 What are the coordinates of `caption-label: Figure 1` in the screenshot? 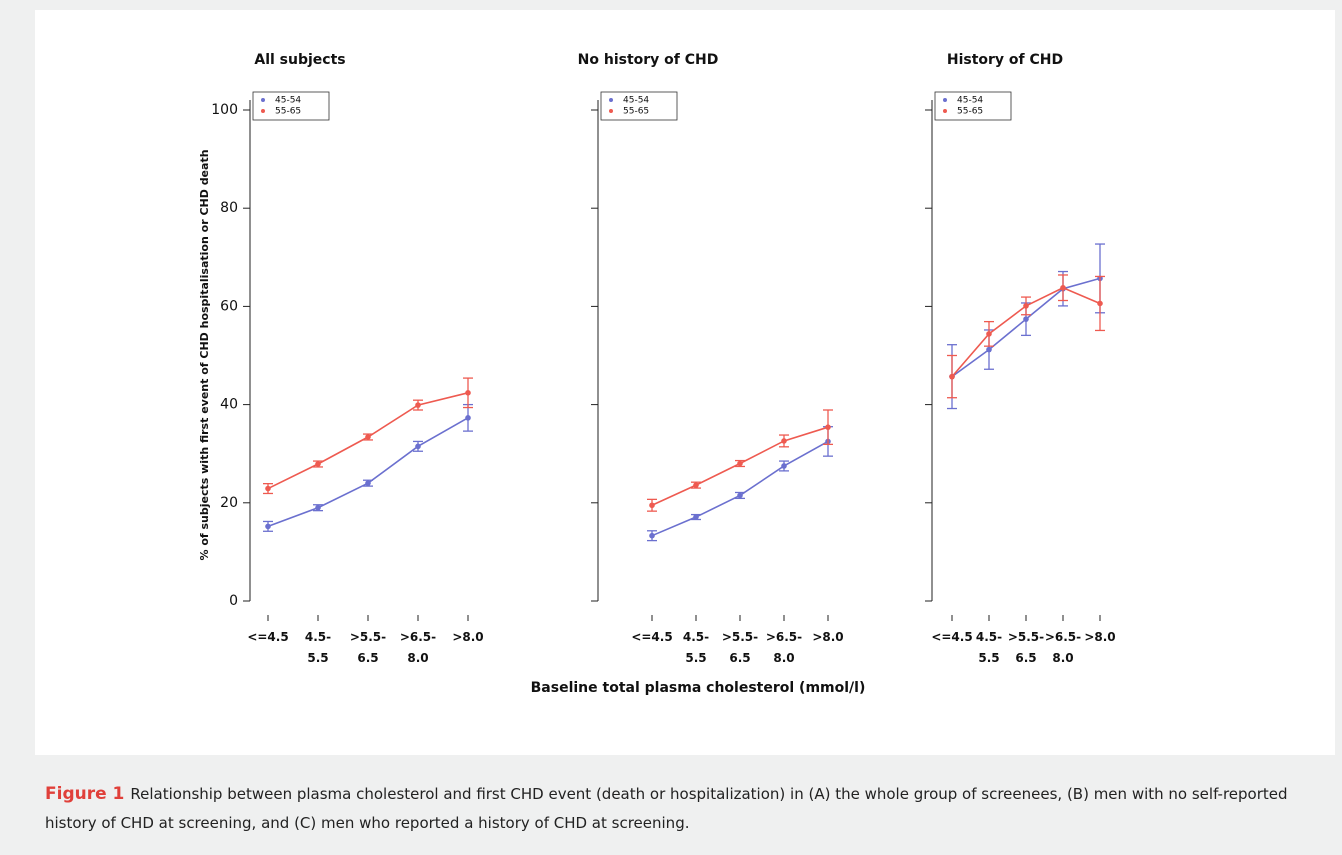 It's located at (85, 794).